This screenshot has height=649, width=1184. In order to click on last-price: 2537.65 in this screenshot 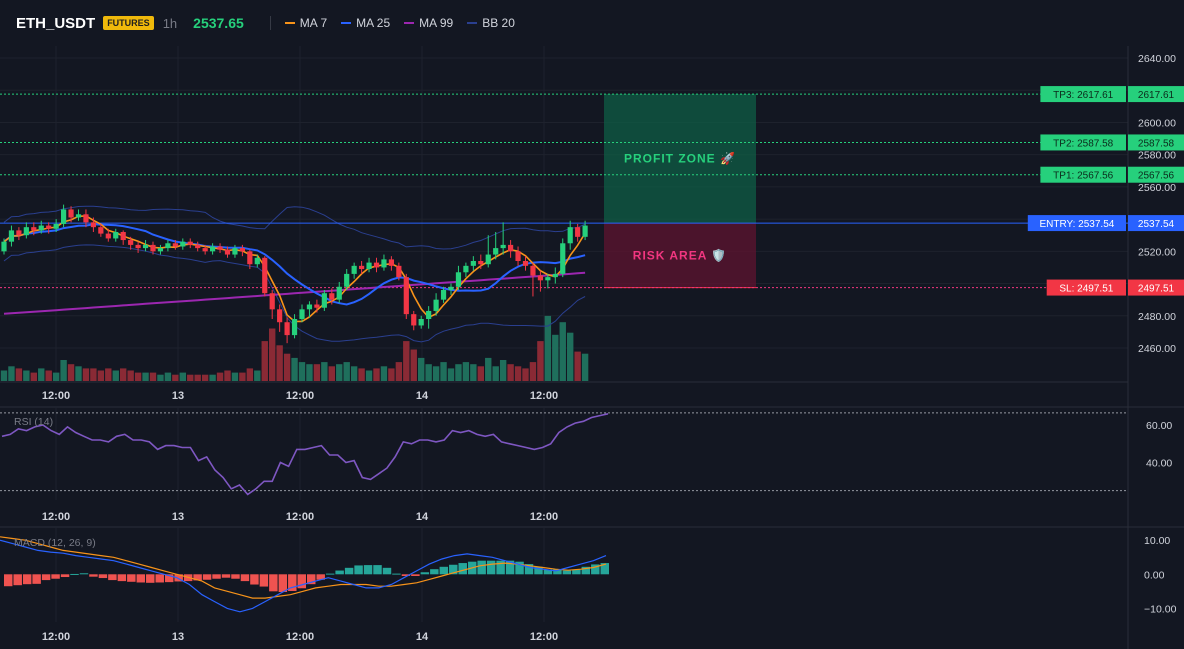, I will do `click(218, 23)`.